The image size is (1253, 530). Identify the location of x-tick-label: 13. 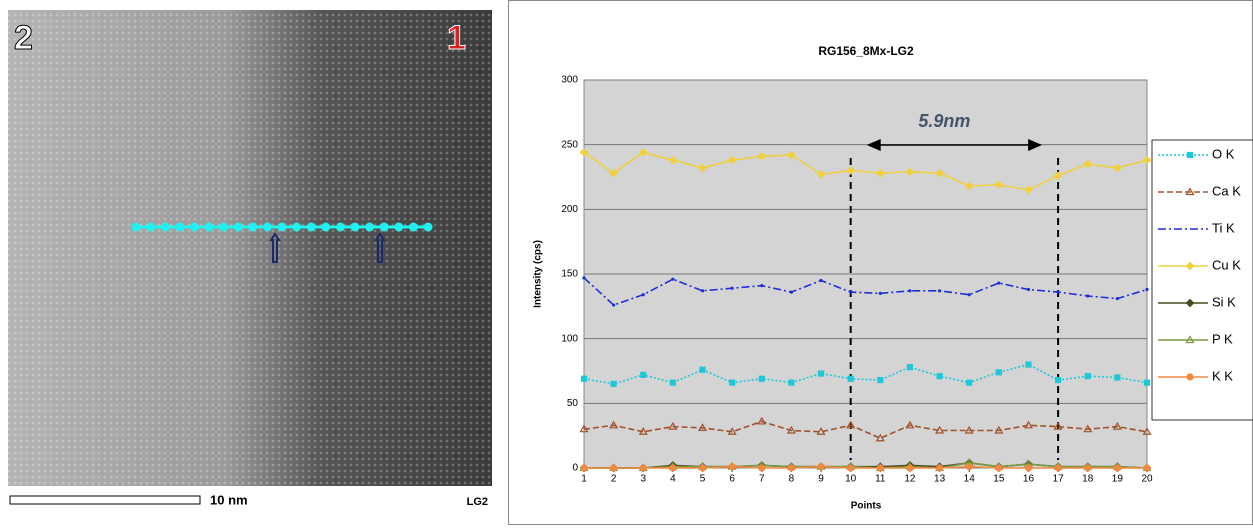
(940, 479).